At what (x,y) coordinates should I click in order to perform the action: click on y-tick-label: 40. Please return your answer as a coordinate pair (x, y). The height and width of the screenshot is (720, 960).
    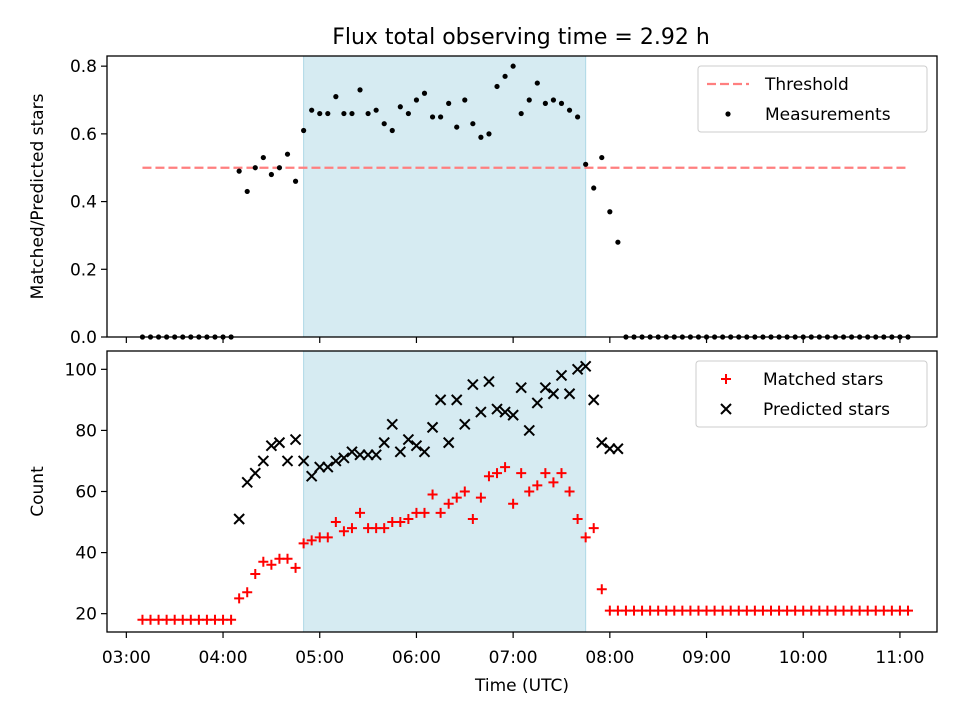
    Looking at the image, I should click on (86, 554).